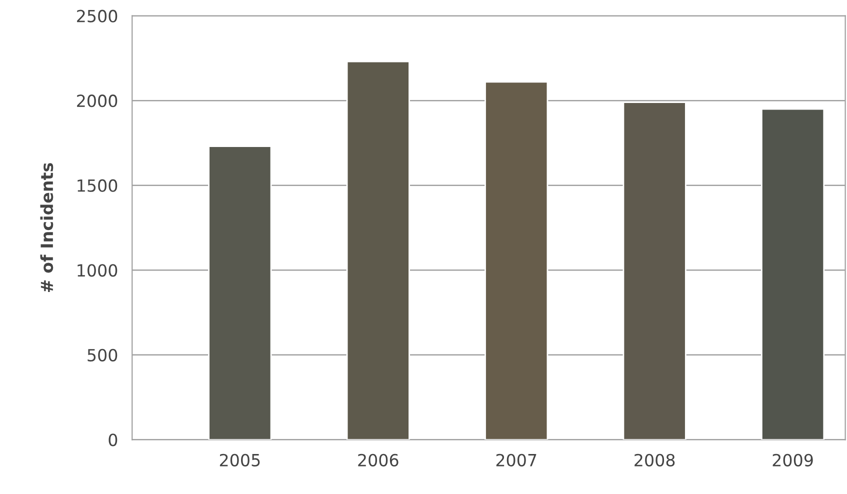  I want to click on x-tick-label: 2005, so click(240, 460).